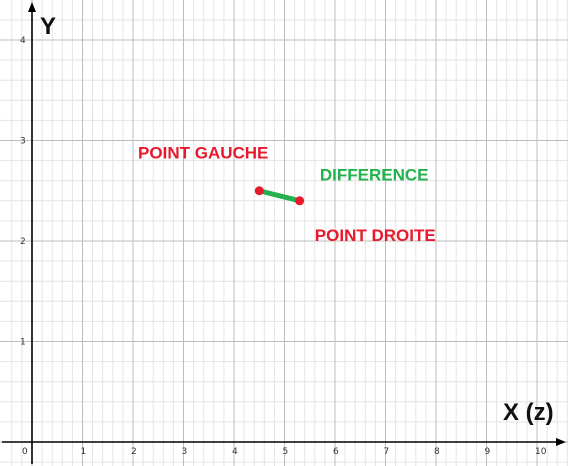  What do you see at coordinates (32, 7) in the screenshot?
I see `y-axis-arrow` at bounding box center [32, 7].